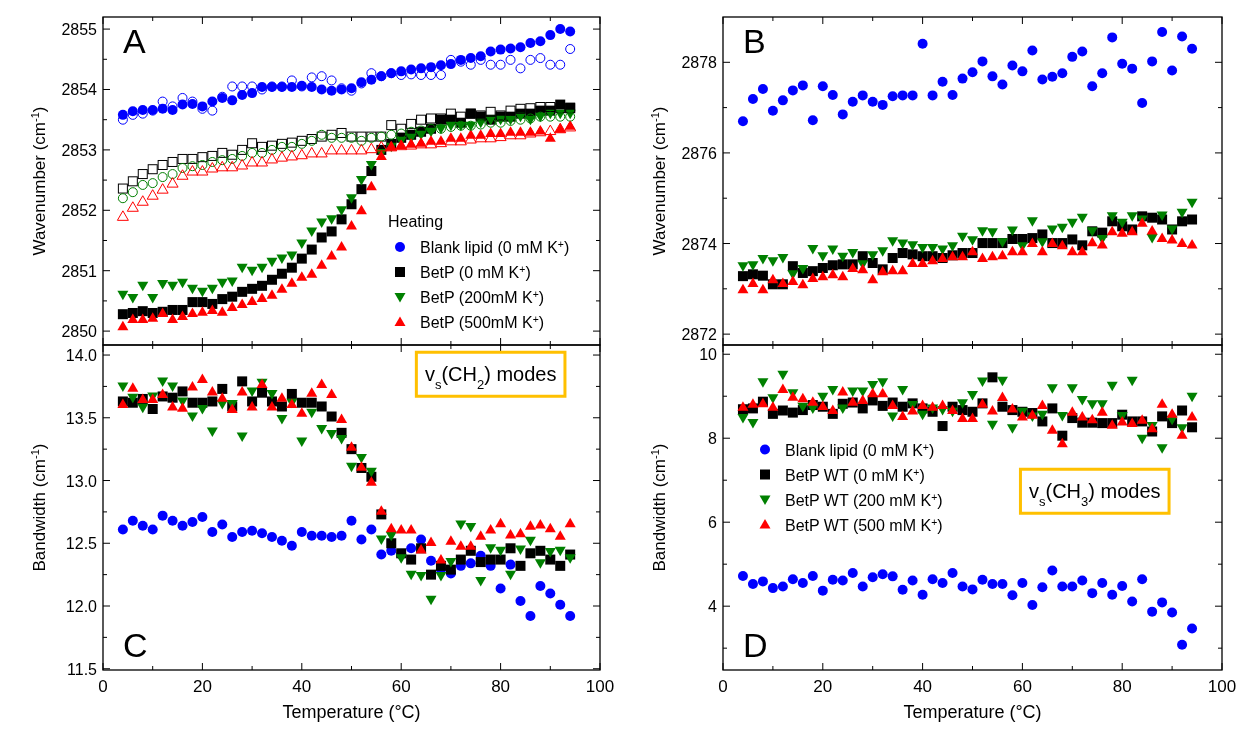 Image resolution: width=1241 pixels, height=737 pixels. What do you see at coordinates (699, 63) in the screenshot?
I see `y-tick-label: 2878` at bounding box center [699, 63].